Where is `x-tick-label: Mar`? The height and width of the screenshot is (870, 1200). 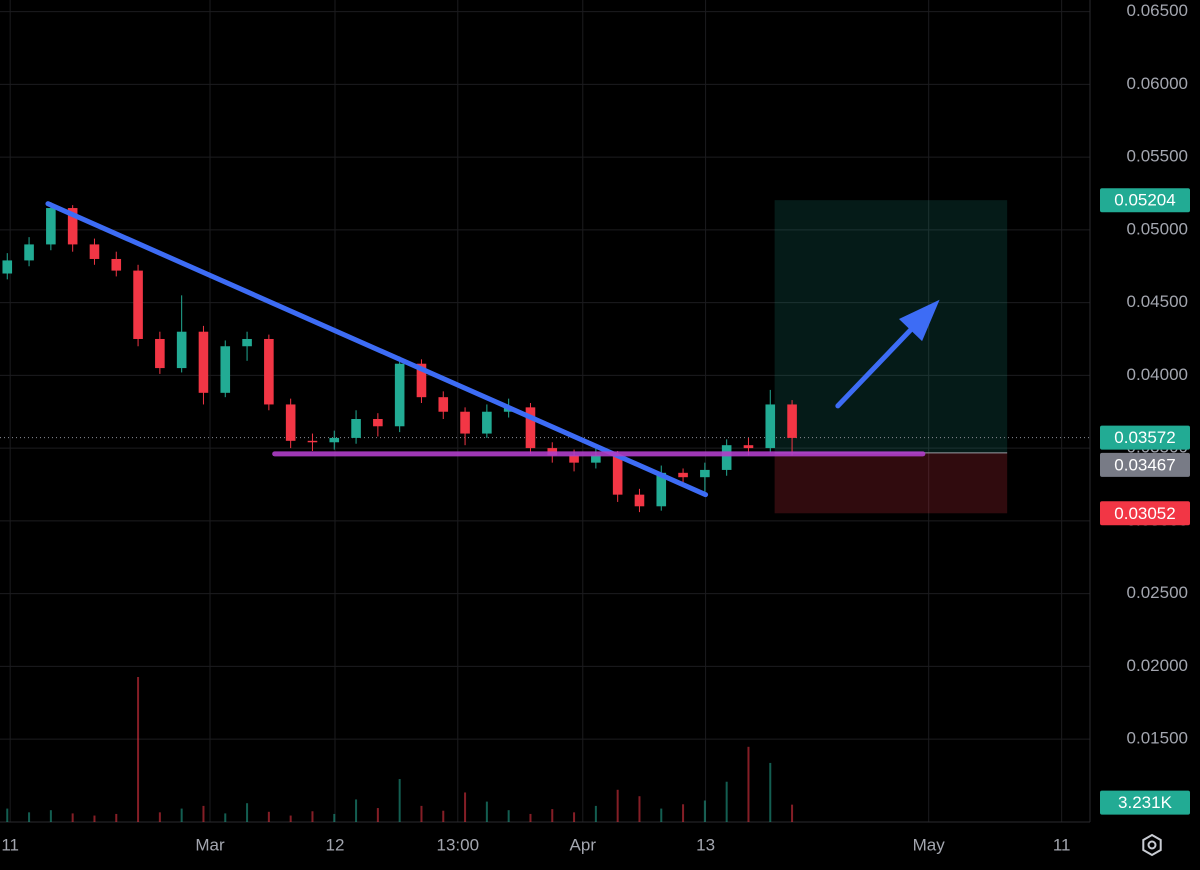 x-tick-label: Mar is located at coordinates (210, 844).